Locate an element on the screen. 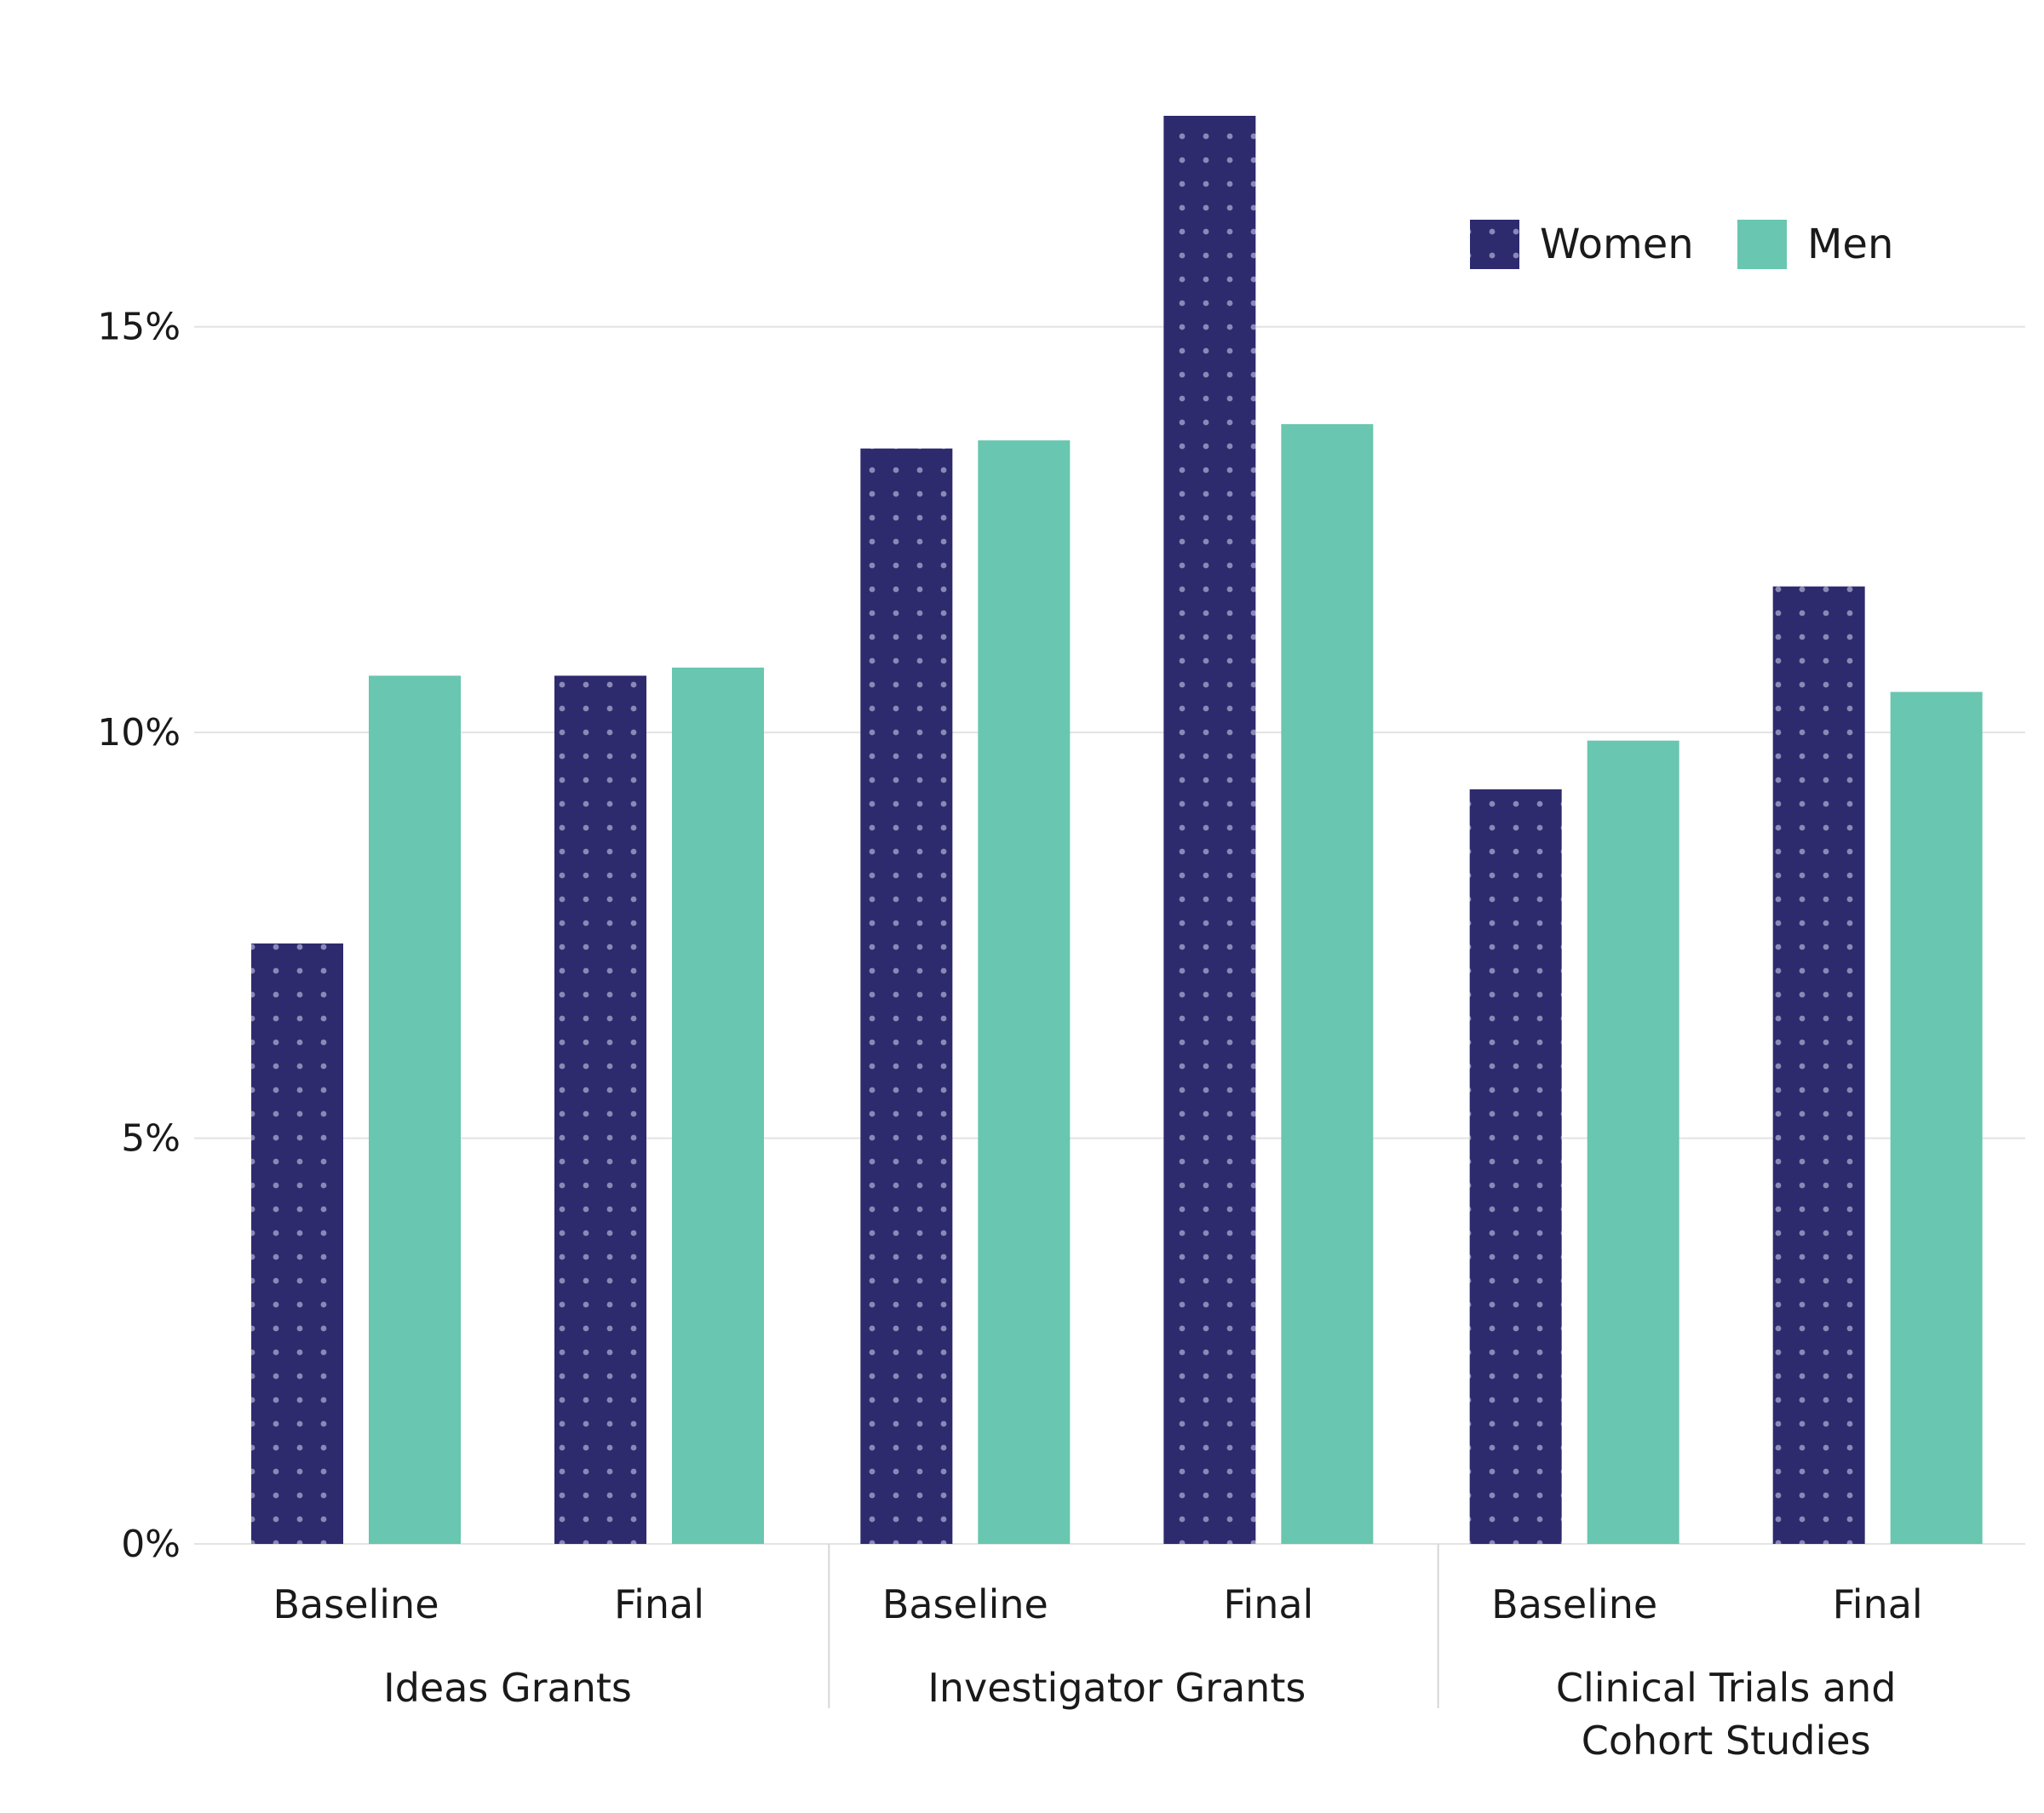 The height and width of the screenshot is (1813, 2044). y-tick-label: 0% is located at coordinates (151, 1544).